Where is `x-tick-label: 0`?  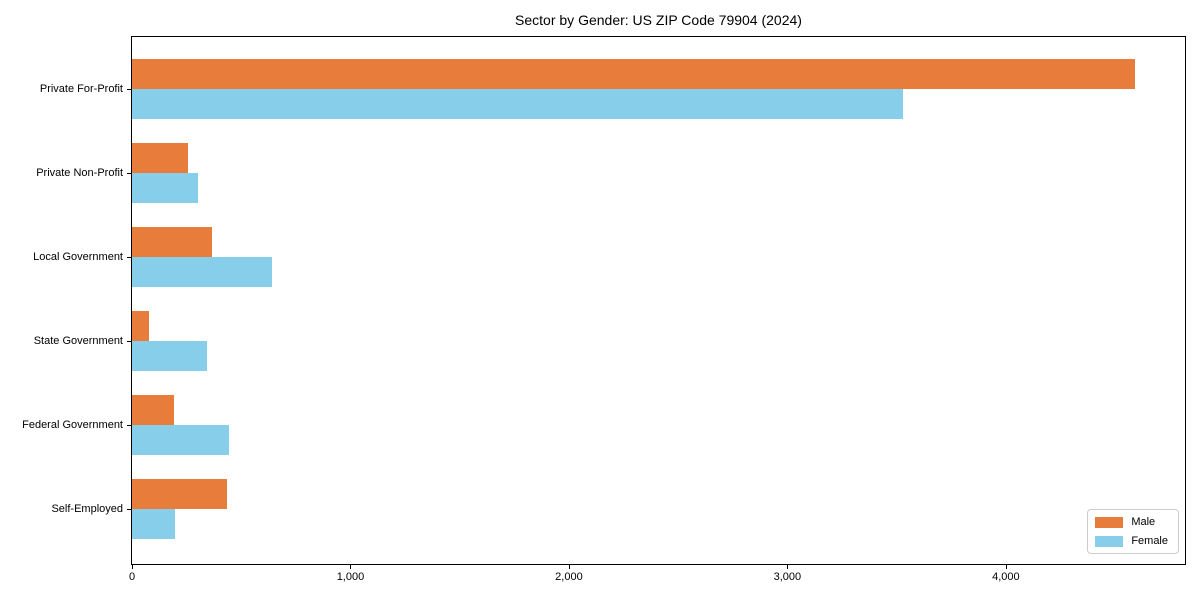
x-tick-label: 0 is located at coordinates (132, 577).